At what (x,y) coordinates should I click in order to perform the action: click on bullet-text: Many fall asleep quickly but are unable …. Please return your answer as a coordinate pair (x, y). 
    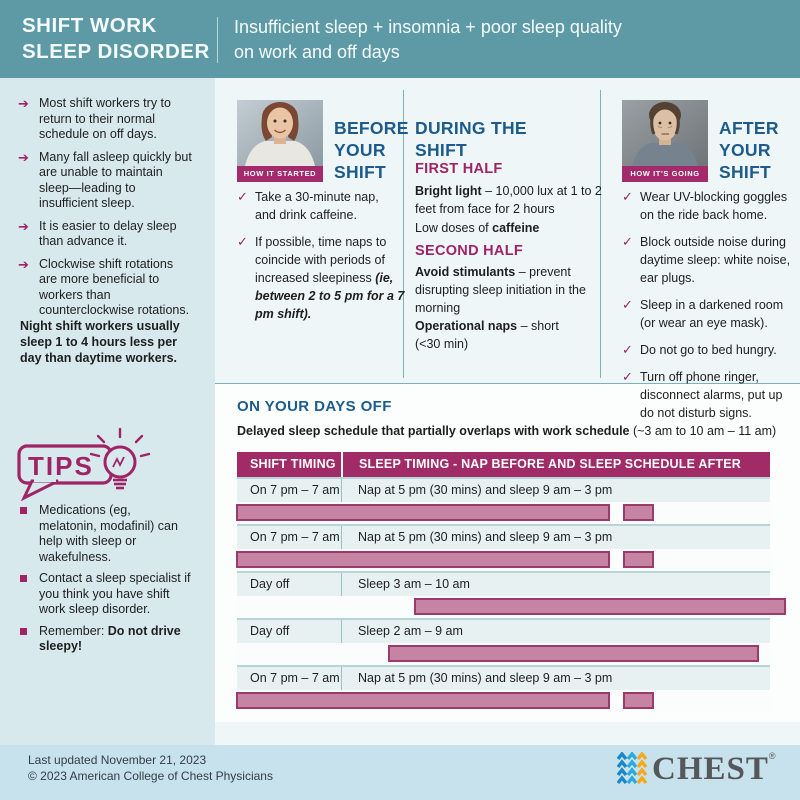
    Looking at the image, I should click on (115, 180).